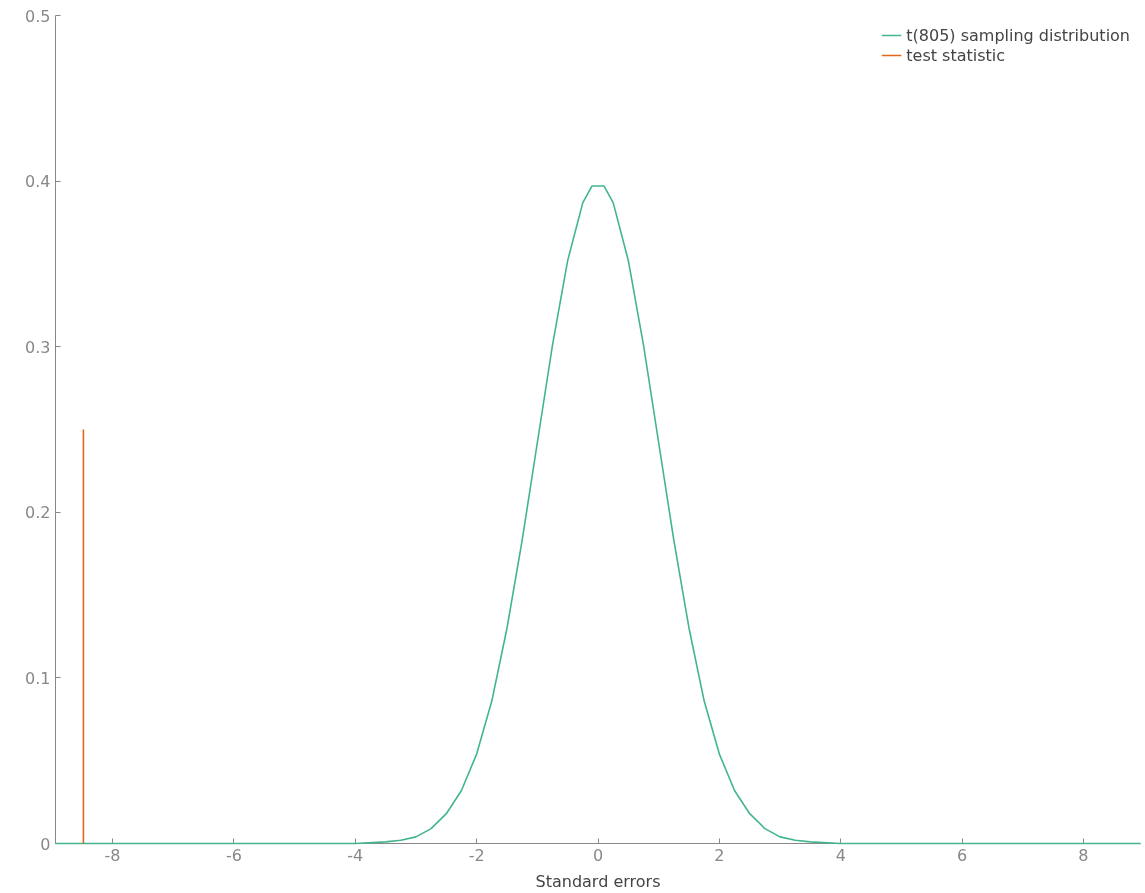  What do you see at coordinates (598, 881) in the screenshot?
I see `x-axis-title: Standard errors` at bounding box center [598, 881].